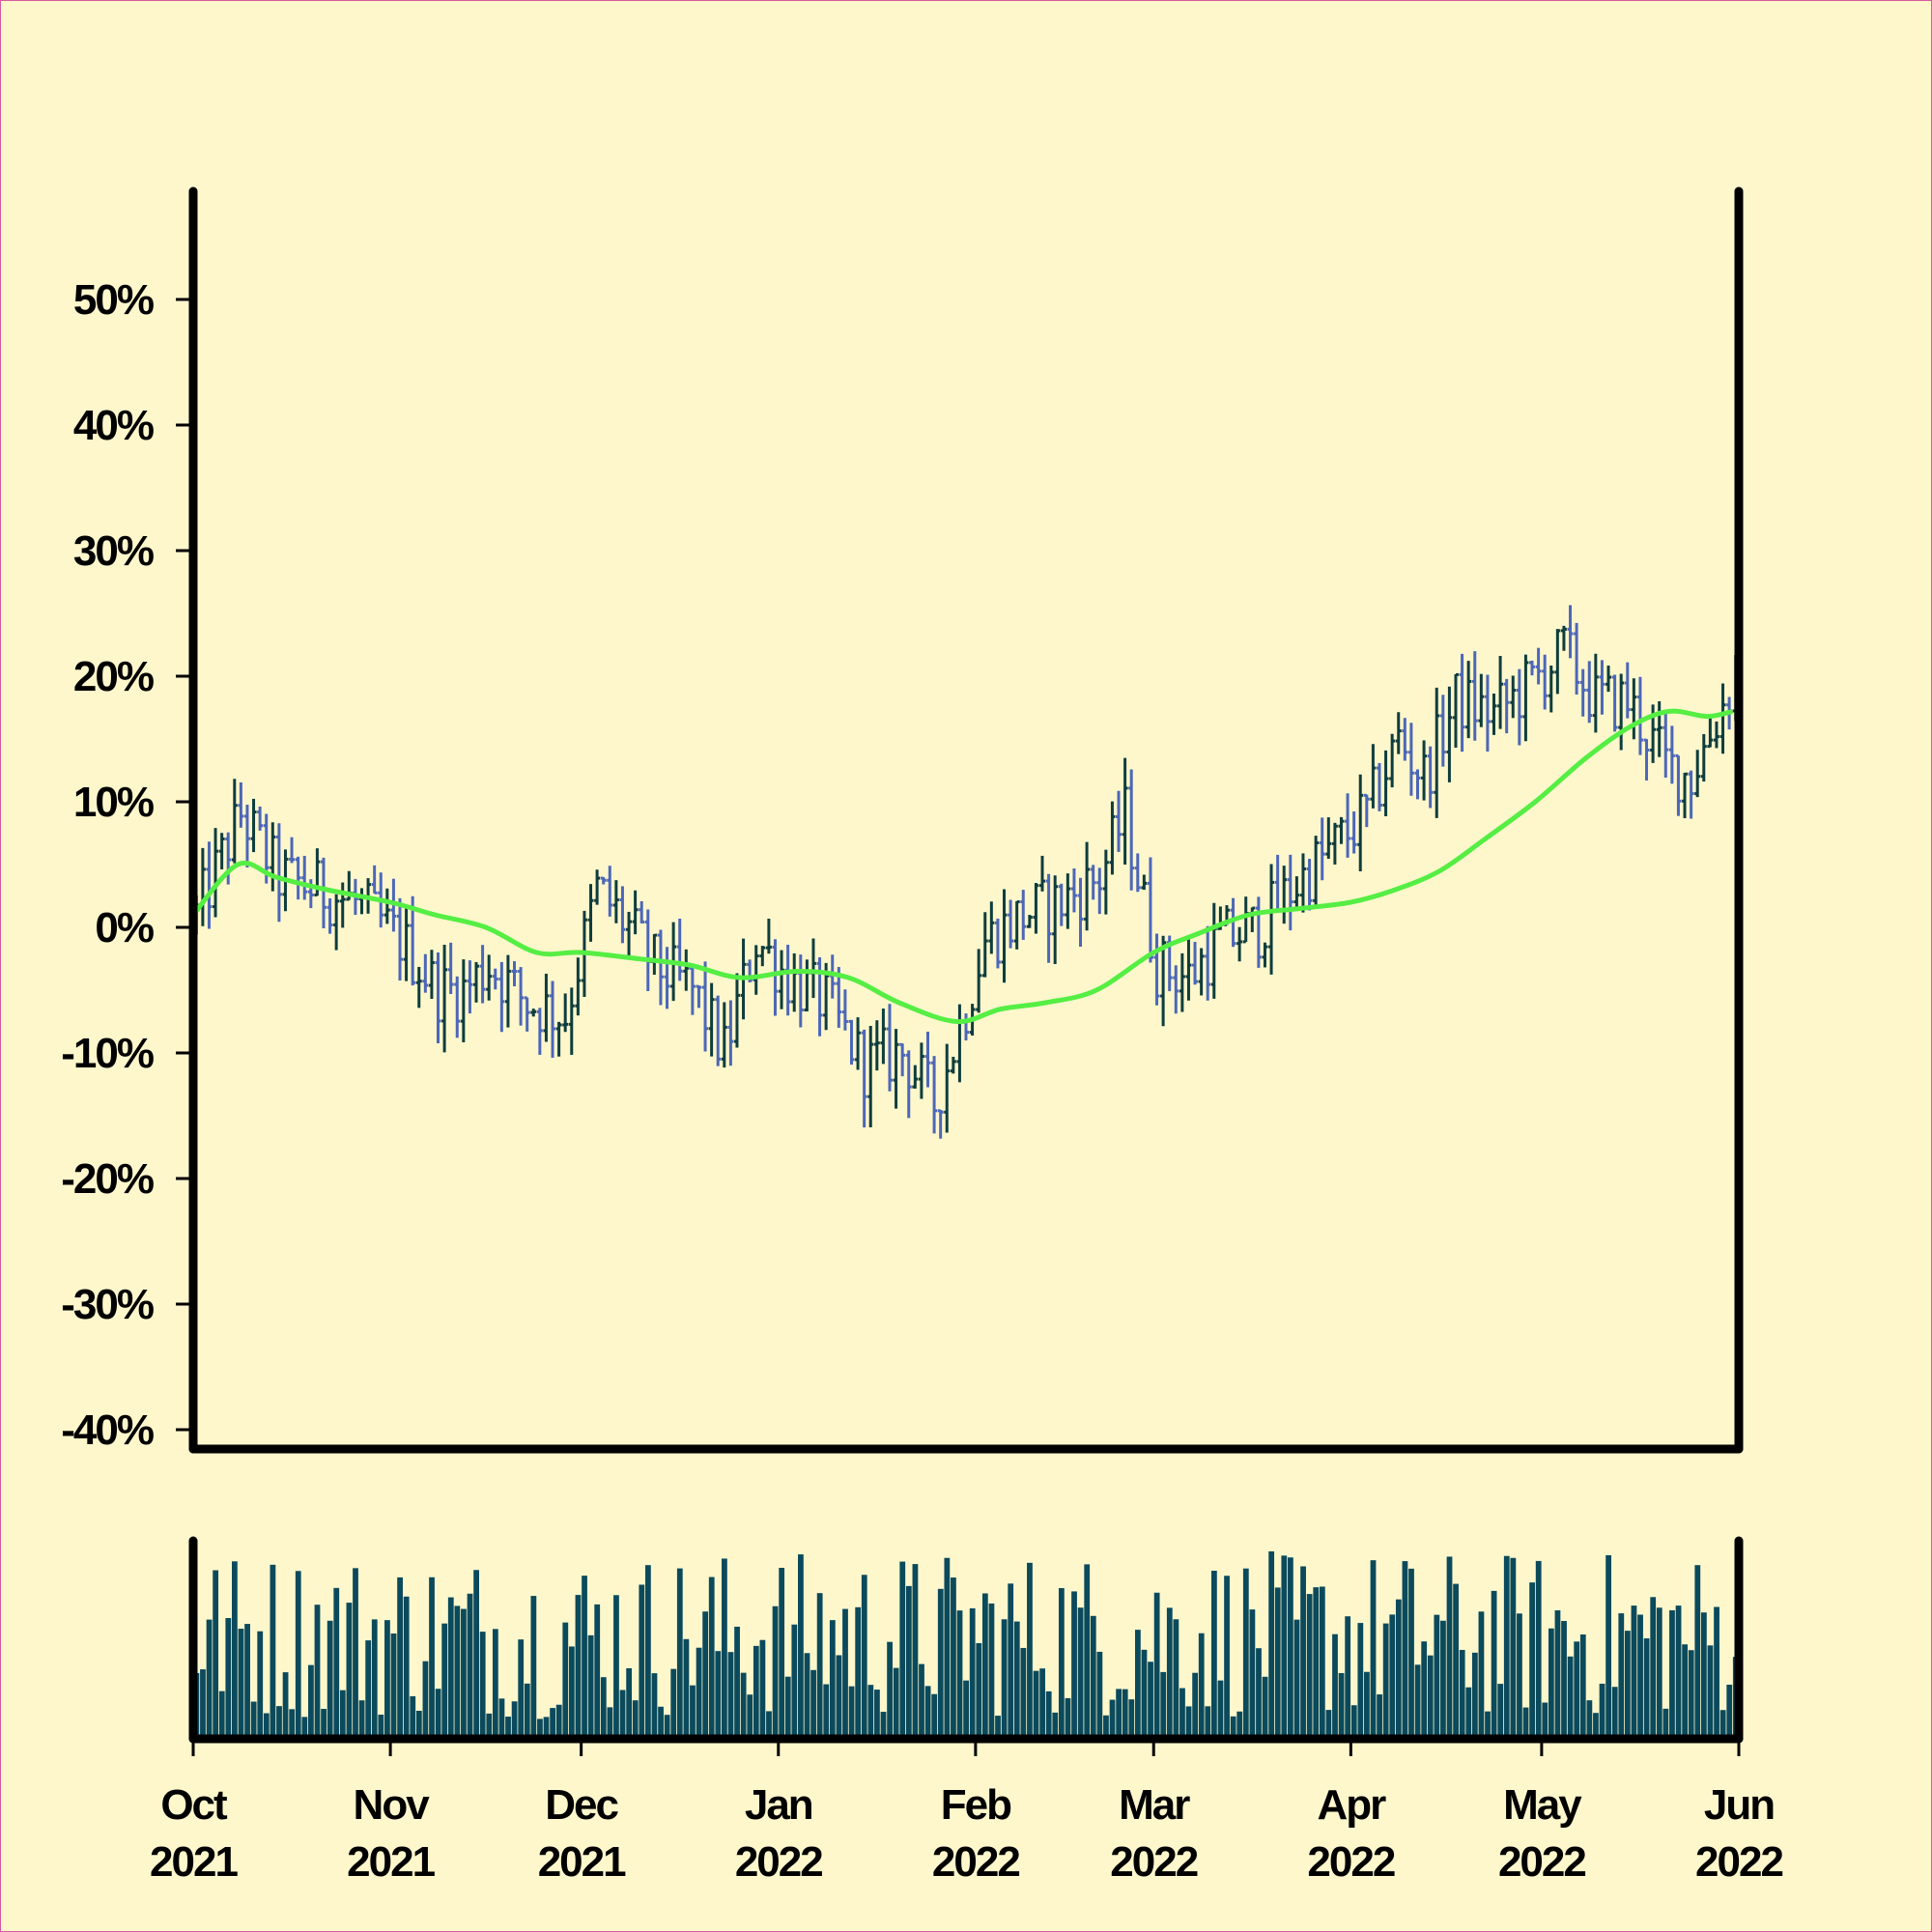 The height and width of the screenshot is (1932, 1932). I want to click on y-tick-label: 50%, so click(113, 300).